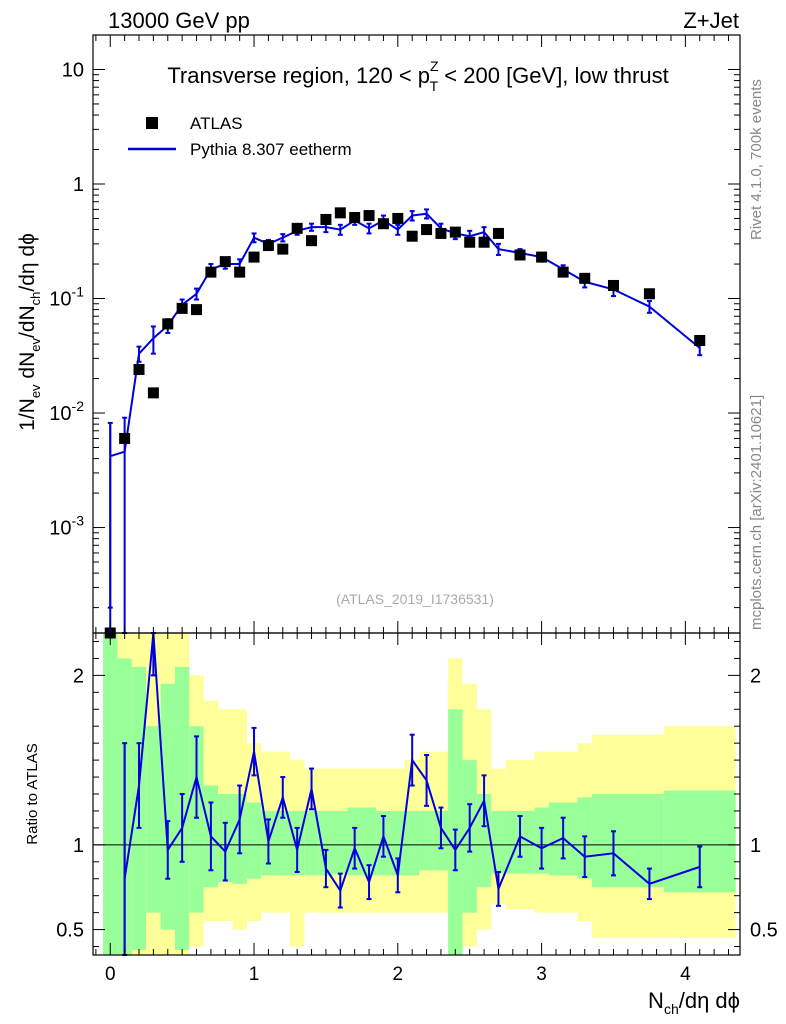  Describe the element at coordinates (179, 20) in the screenshot. I see `energy-label: 13000 GeV pp` at that location.